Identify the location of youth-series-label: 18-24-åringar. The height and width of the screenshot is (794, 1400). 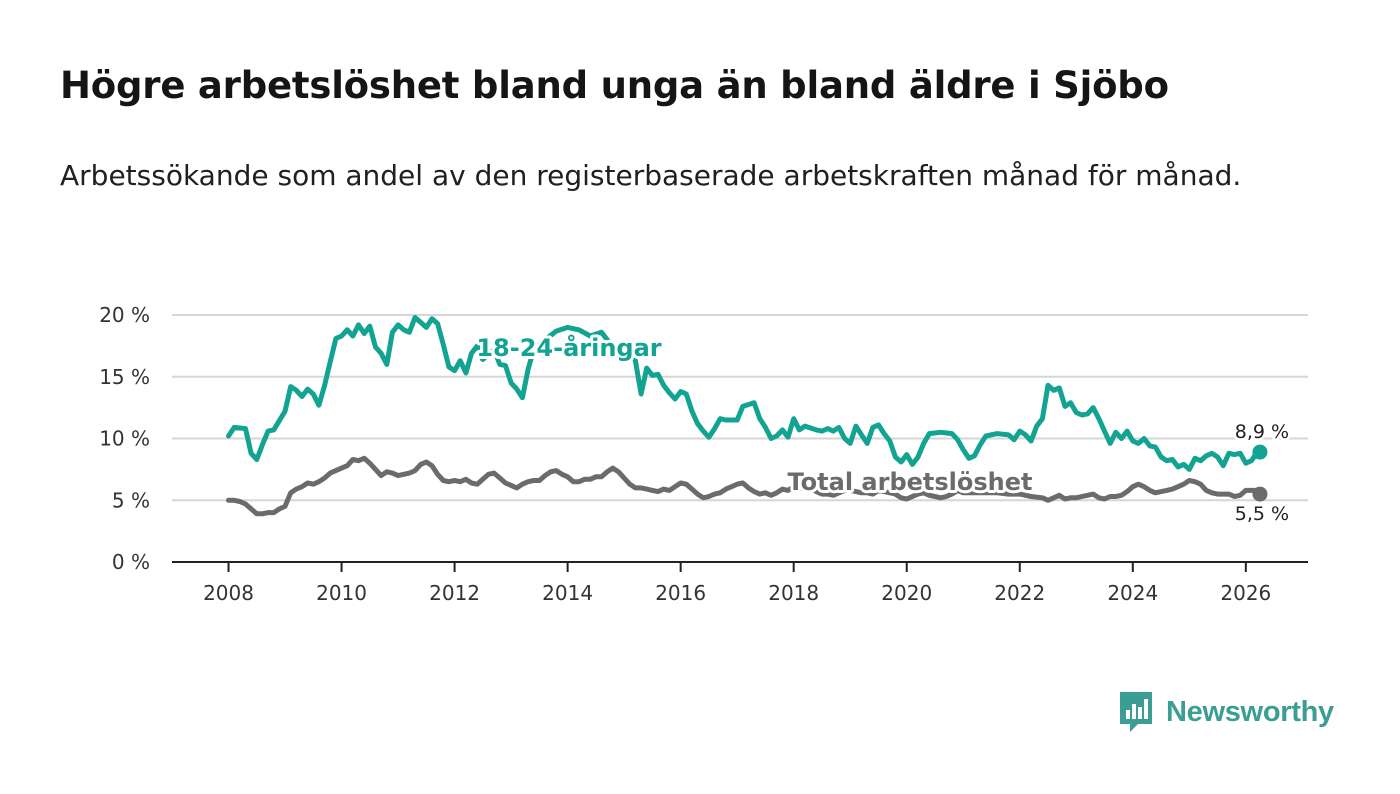
(568, 347).